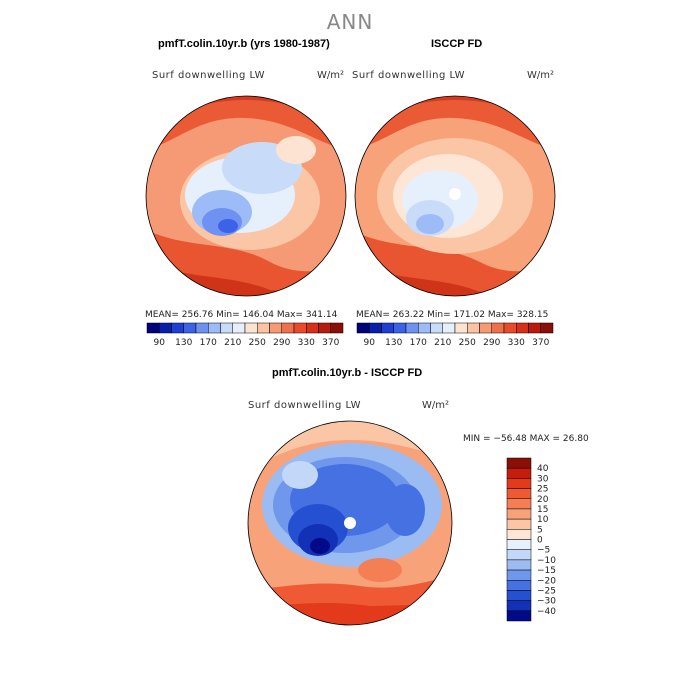  What do you see at coordinates (350, 523) in the screenshot?
I see `diff-map` at bounding box center [350, 523].